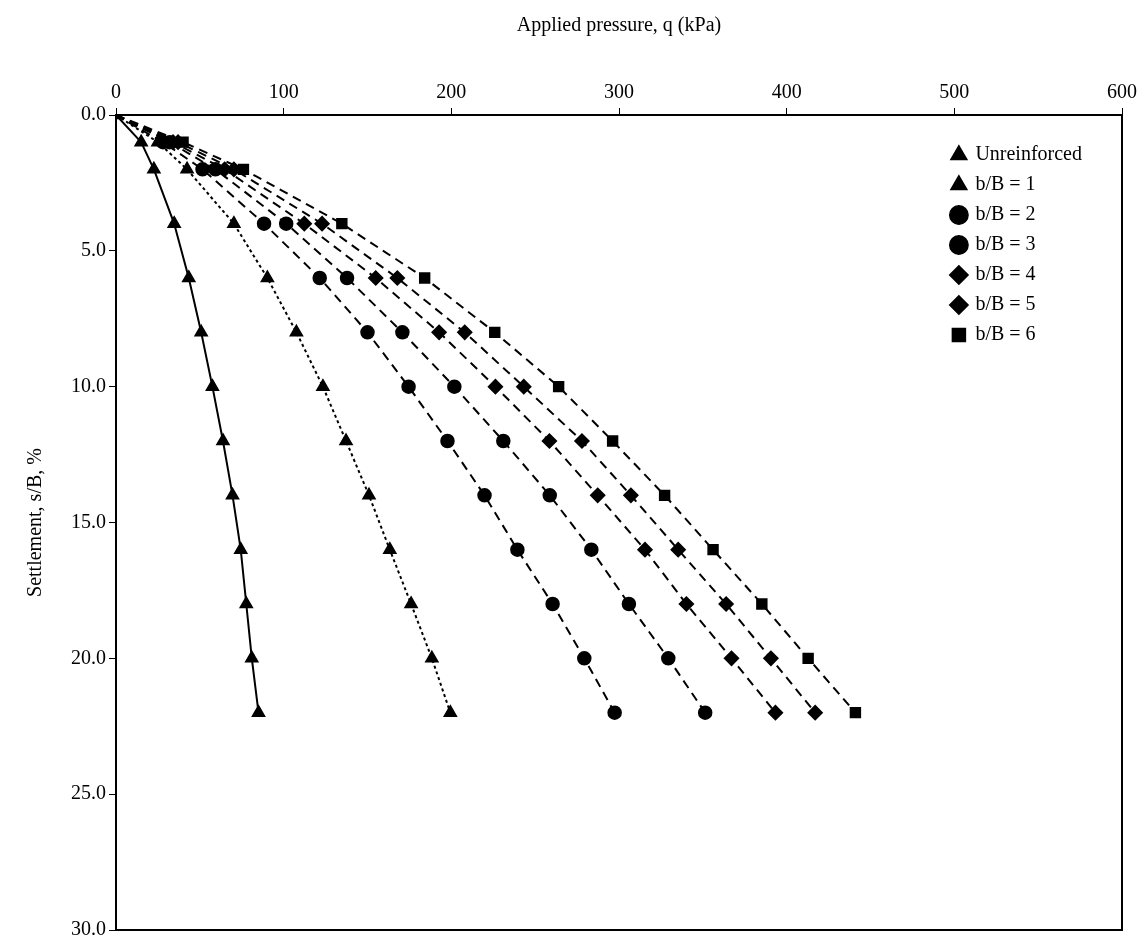 The width and height of the screenshot is (1146, 945). What do you see at coordinates (619, 25) in the screenshot?
I see `x-axis-title: Applied pressure, q (kPa)` at bounding box center [619, 25].